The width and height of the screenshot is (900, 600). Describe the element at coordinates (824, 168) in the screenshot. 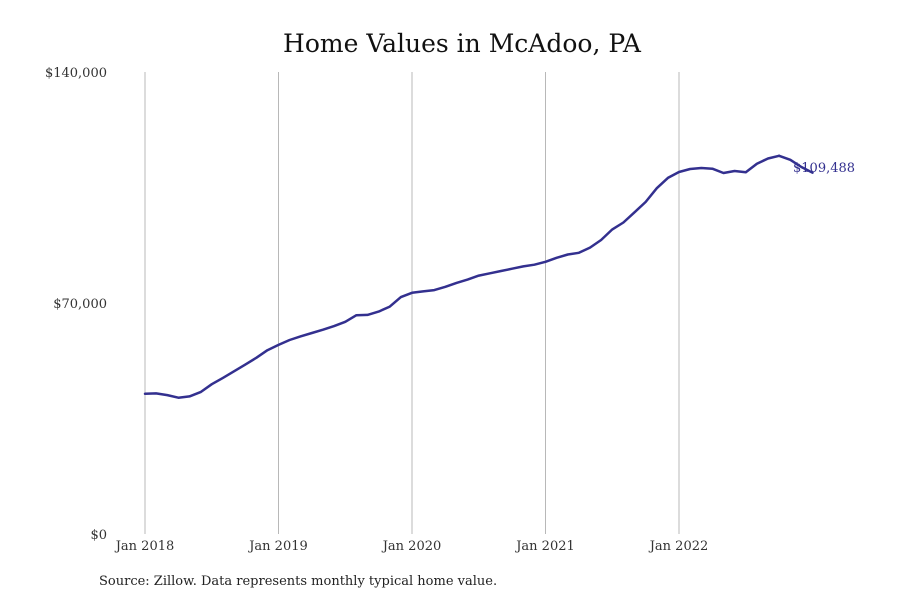

I see `end-value-label: $109,488` at that location.